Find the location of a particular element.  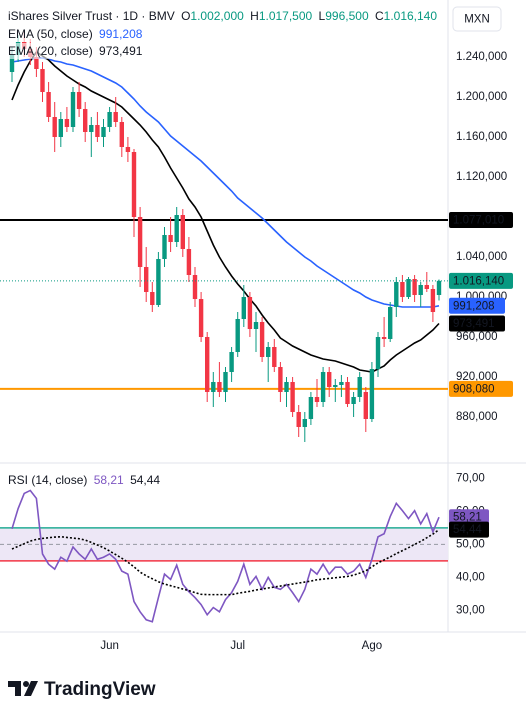

y-tick-label: 960,000 is located at coordinates (477, 337).